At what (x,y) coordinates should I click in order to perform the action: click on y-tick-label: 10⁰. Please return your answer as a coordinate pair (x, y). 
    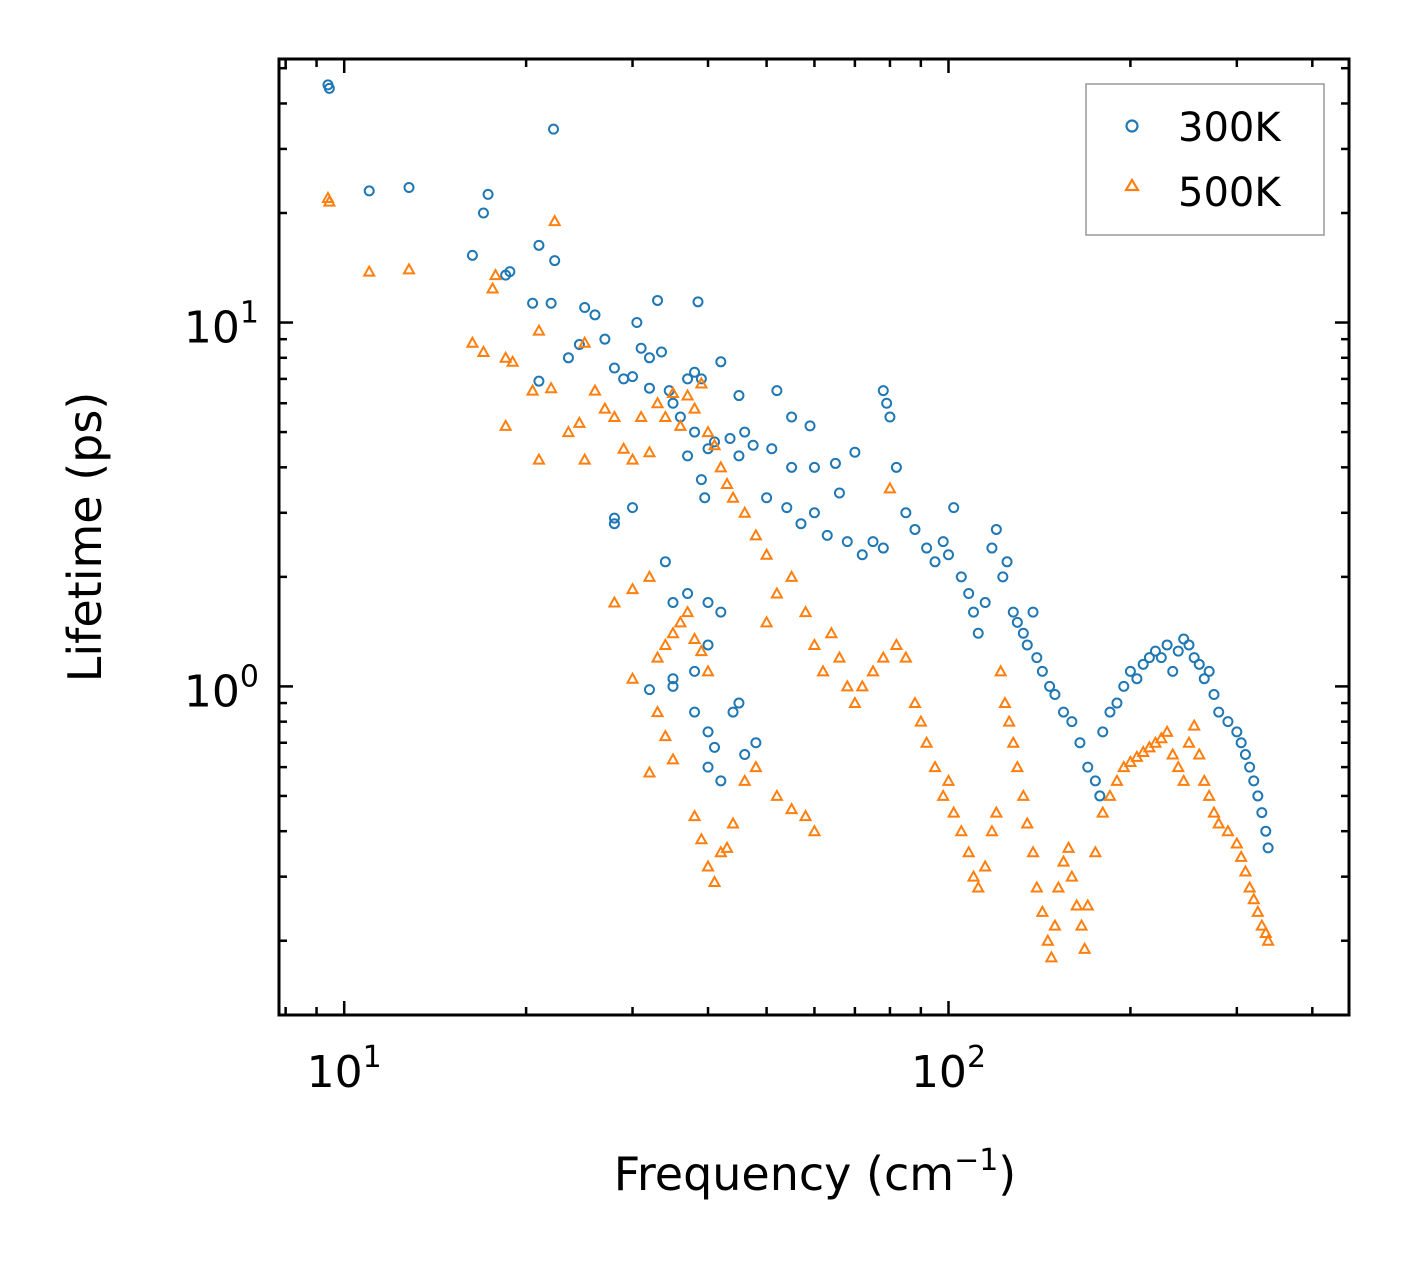
    Looking at the image, I should click on (221, 688).